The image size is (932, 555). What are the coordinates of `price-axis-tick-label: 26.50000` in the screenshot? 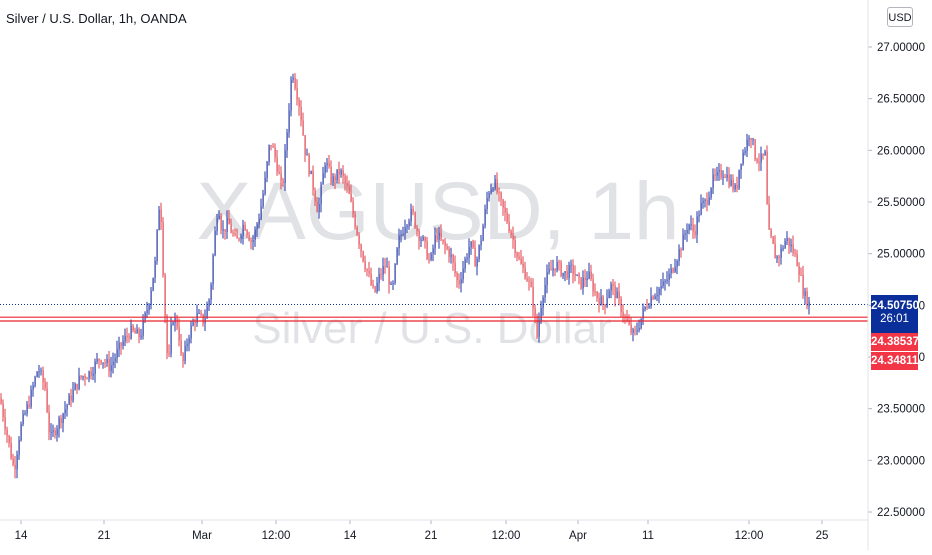 It's located at (901, 100).